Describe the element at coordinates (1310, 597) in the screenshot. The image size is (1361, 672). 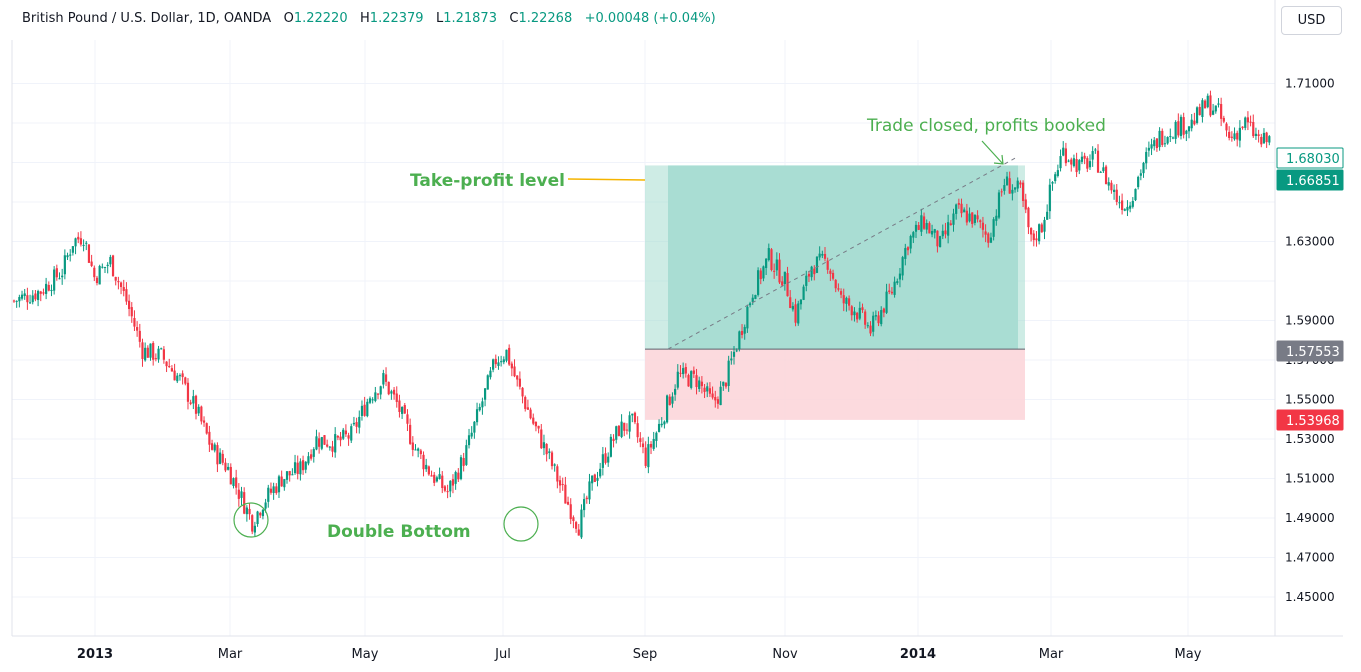
I see `y-tick-label: 1.45000` at that location.